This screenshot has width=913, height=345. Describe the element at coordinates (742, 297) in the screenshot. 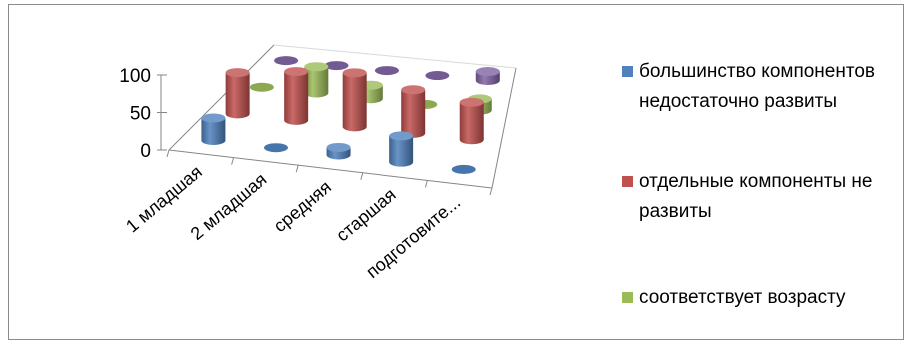

I see `legend-label-series-3: соответствует возрасту` at that location.